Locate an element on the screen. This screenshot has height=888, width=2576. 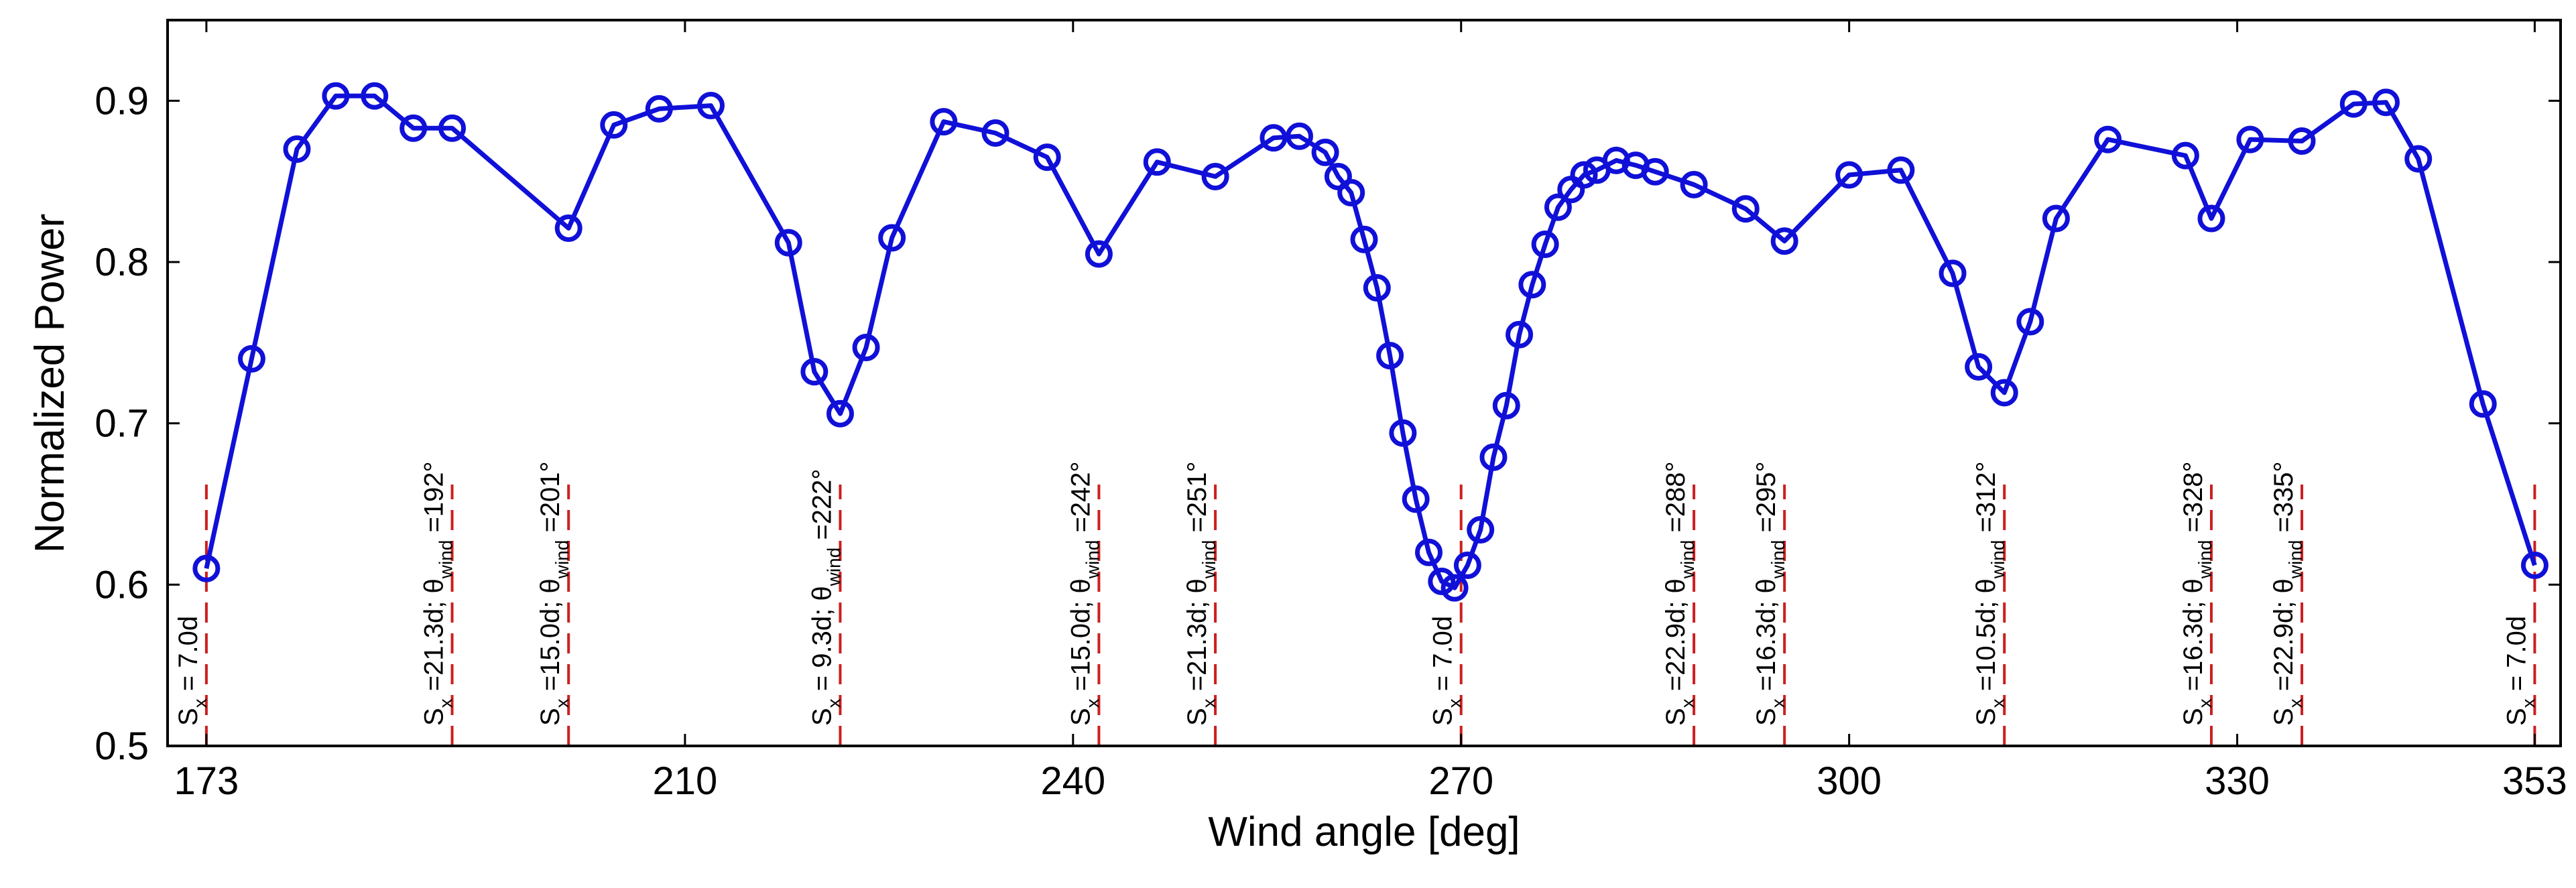
annotation-text: =288° is located at coordinates (1676, 500).